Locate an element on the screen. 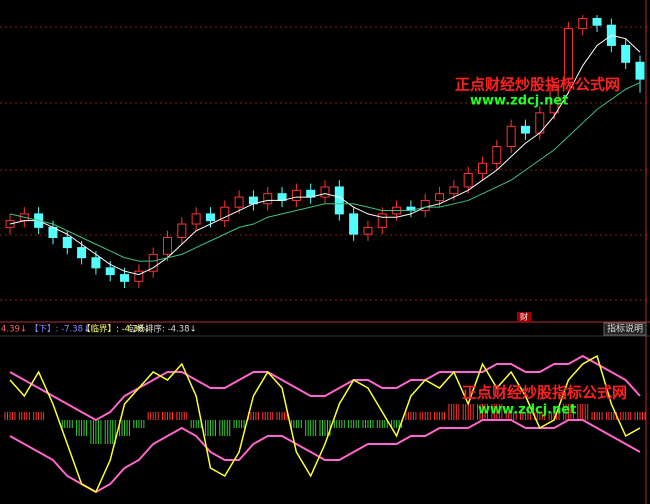 Image resolution: width=650 pixels, height=504 pixels. marker-box is located at coordinates (524, 317).